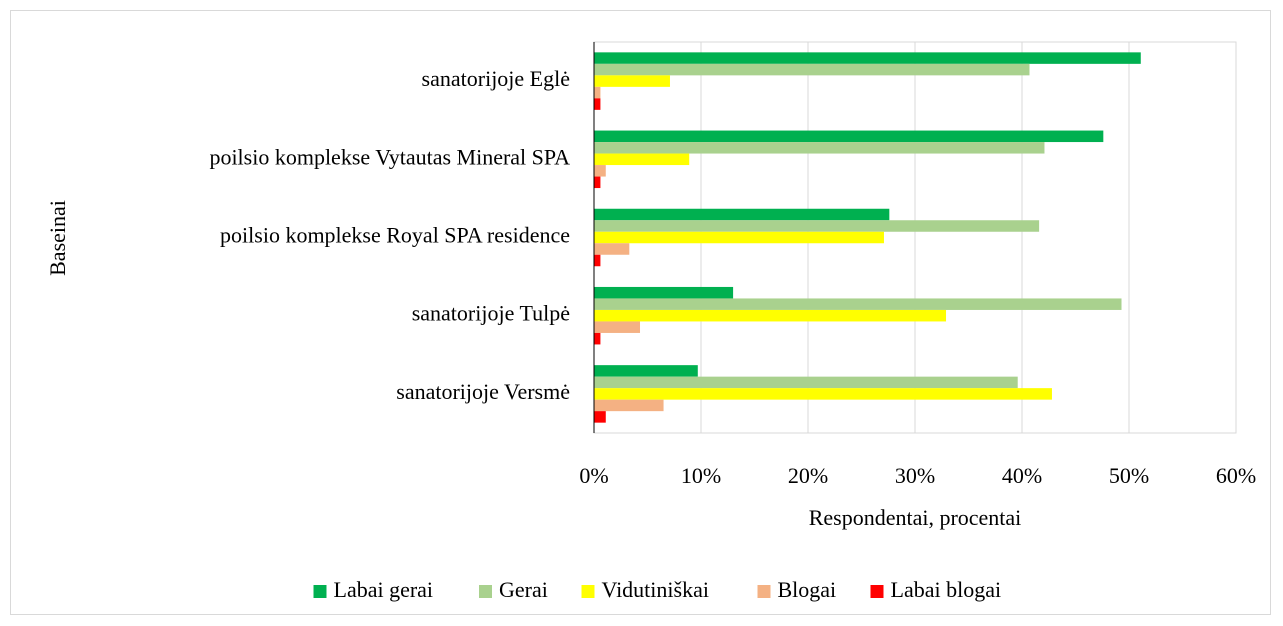  Describe the element at coordinates (395, 235) in the screenshot. I see `y-tick-label: poilsio komplekse Royal SPA residence` at that location.